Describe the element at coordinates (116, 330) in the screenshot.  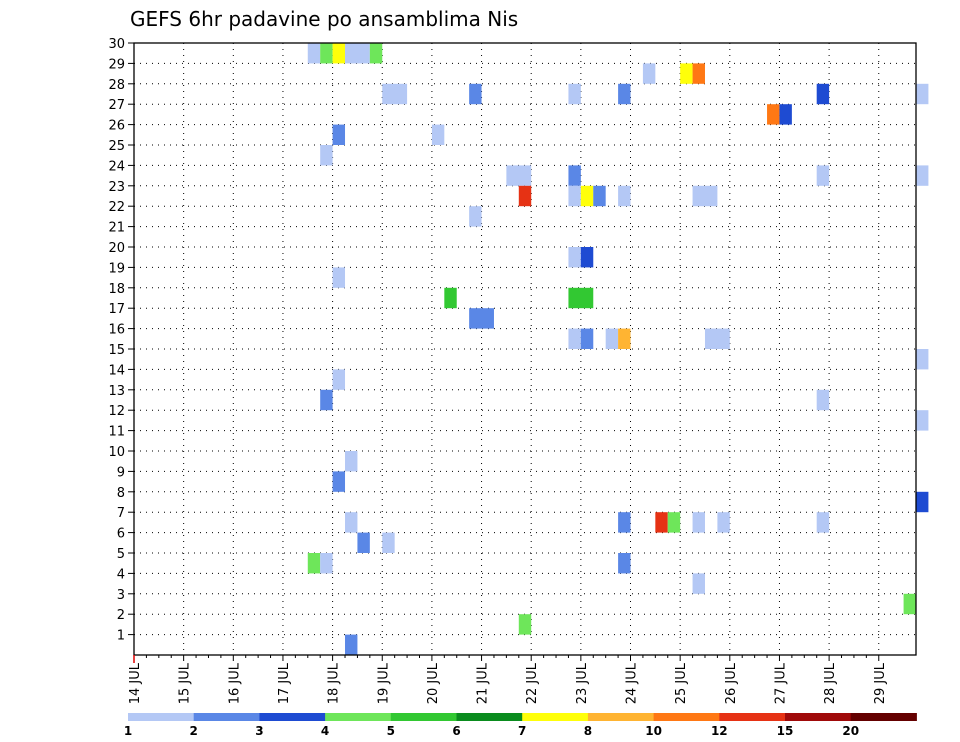
I see `y-tick-label: 16` at that location.